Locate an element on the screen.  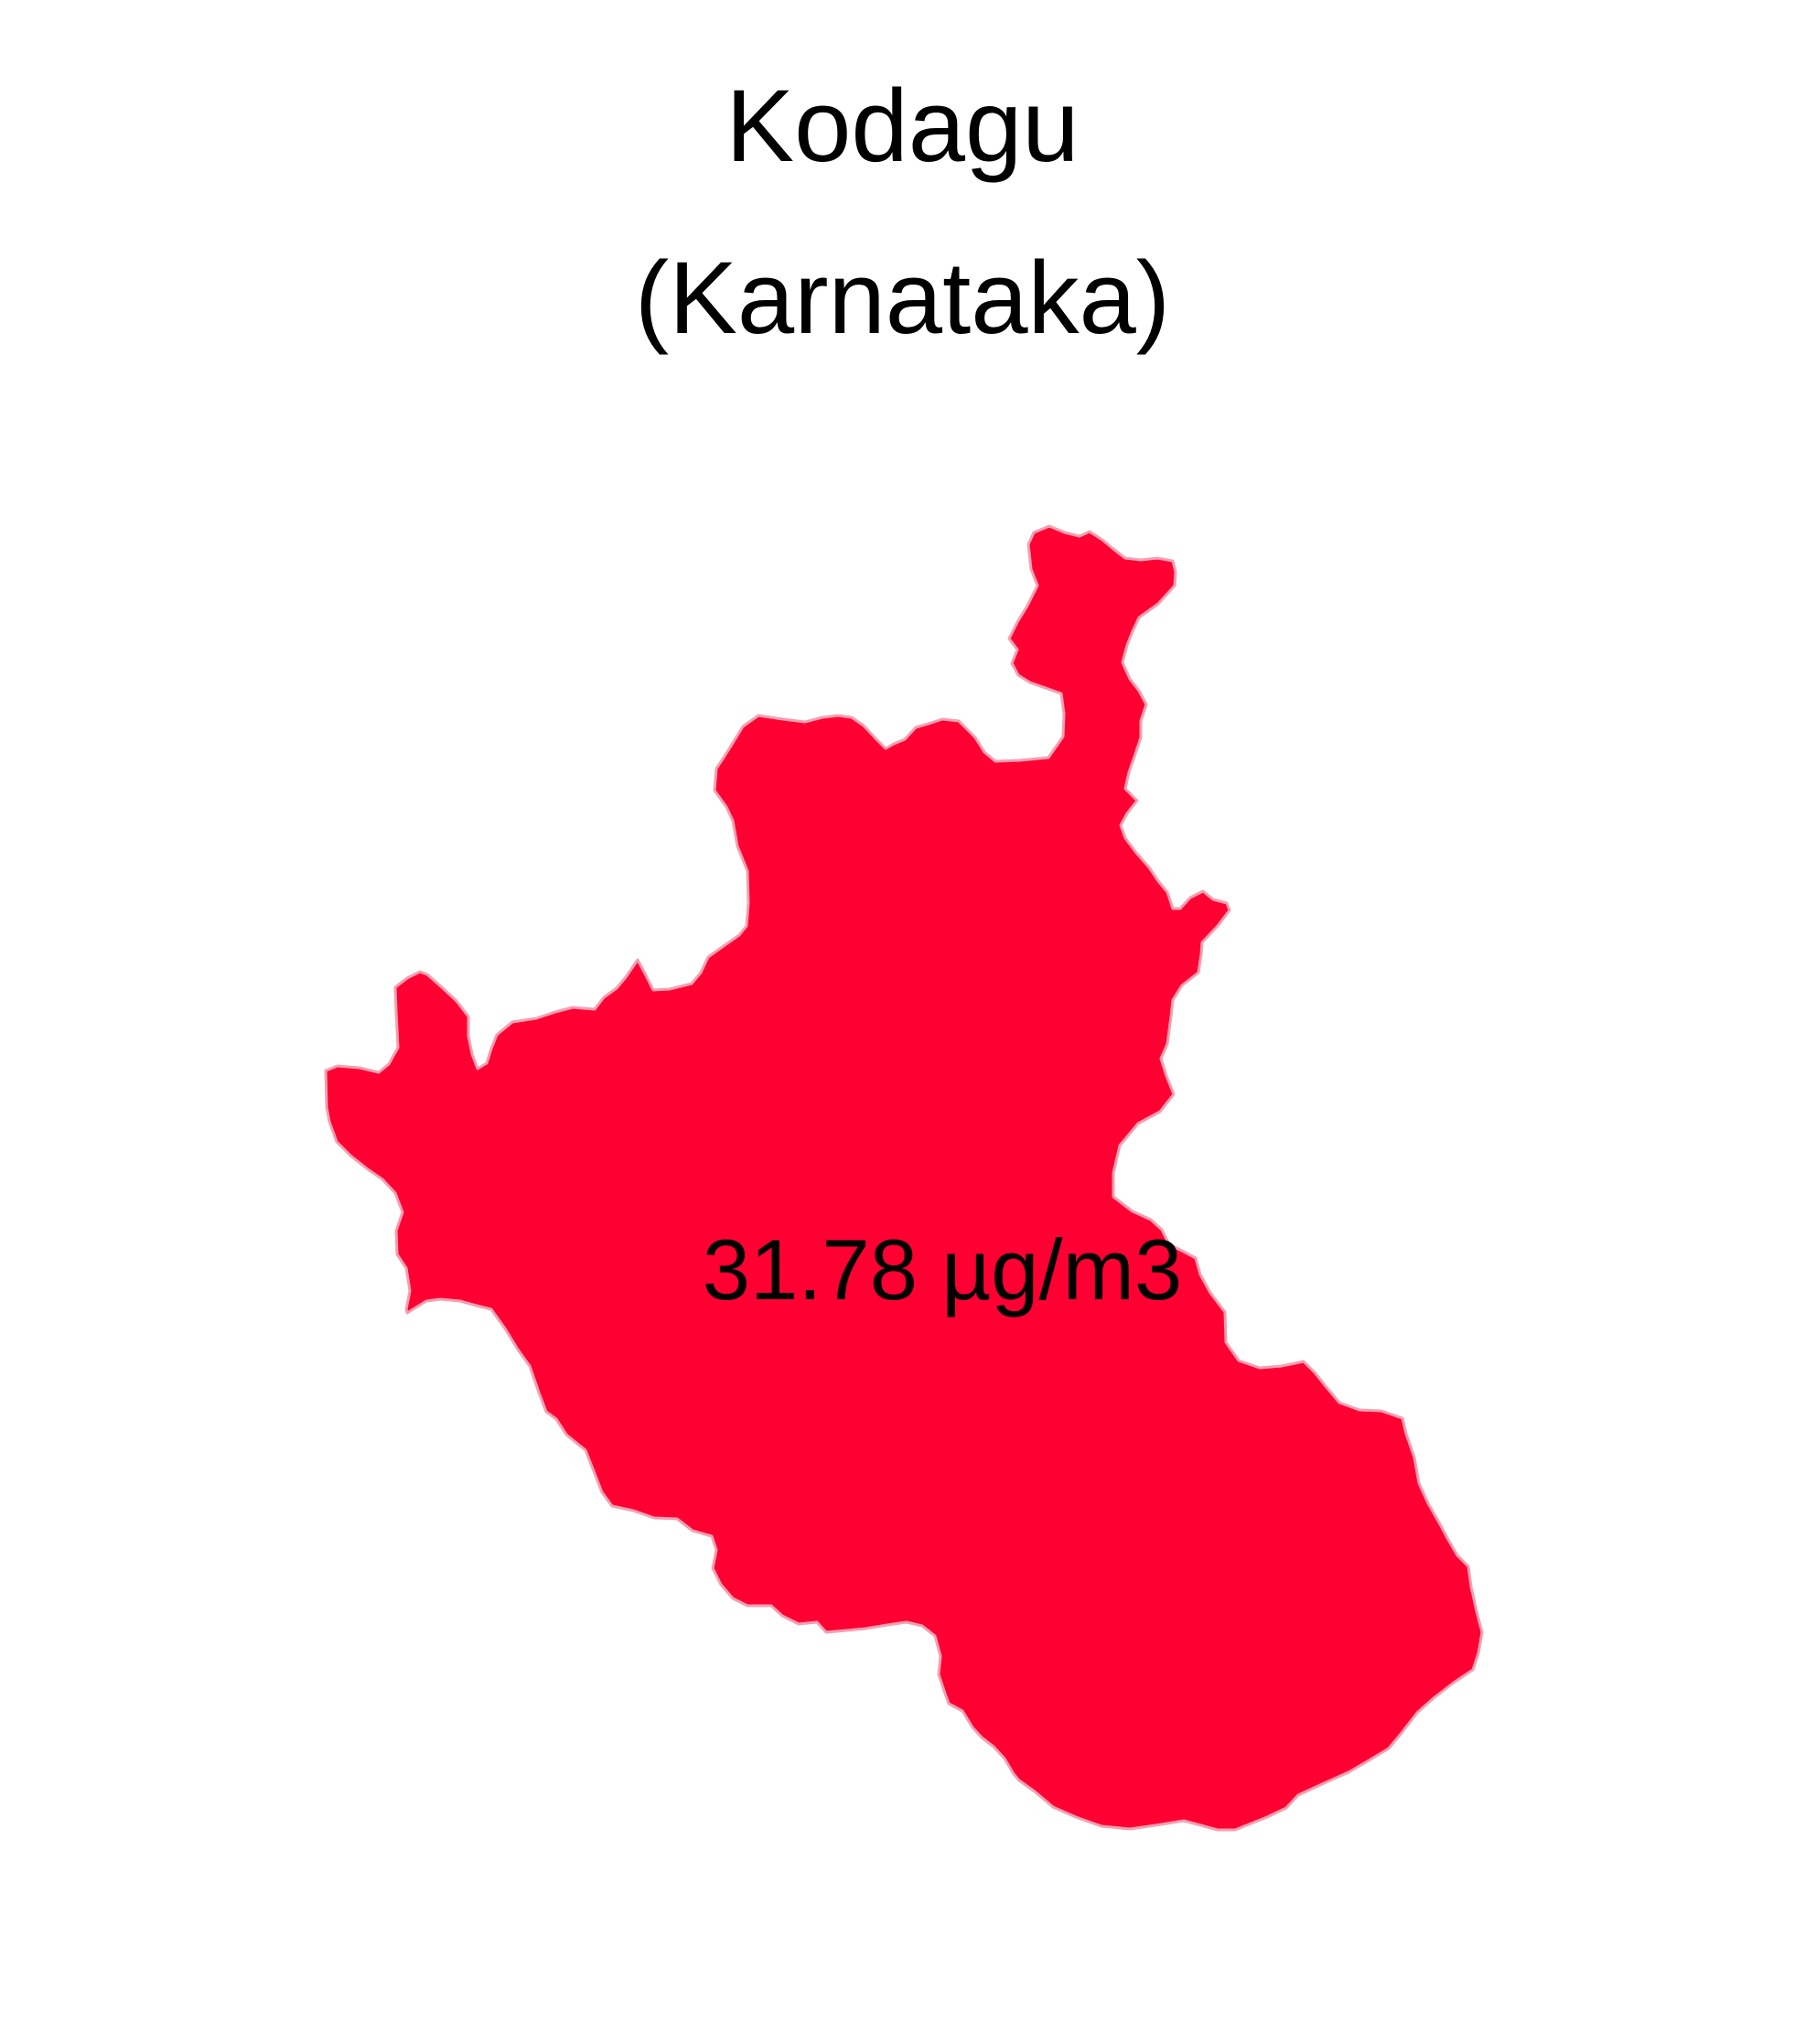
map-subtitle-state: (Karnataka) is located at coordinates (902, 298).